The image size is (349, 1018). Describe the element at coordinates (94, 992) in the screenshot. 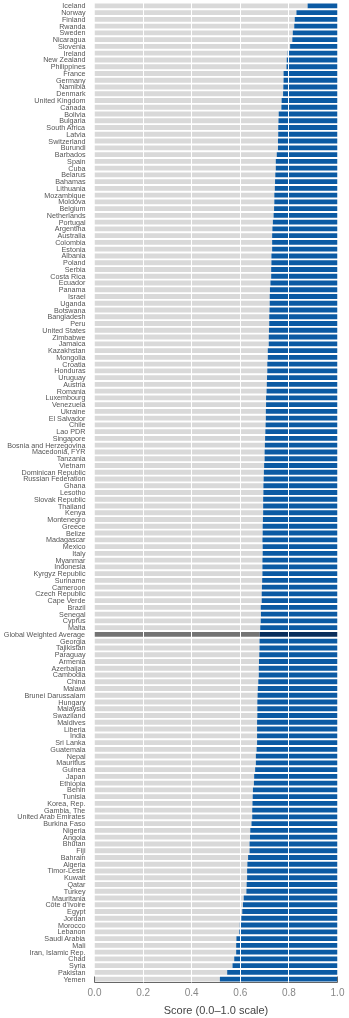

I see `x-tick-label: 0.0` at that location.